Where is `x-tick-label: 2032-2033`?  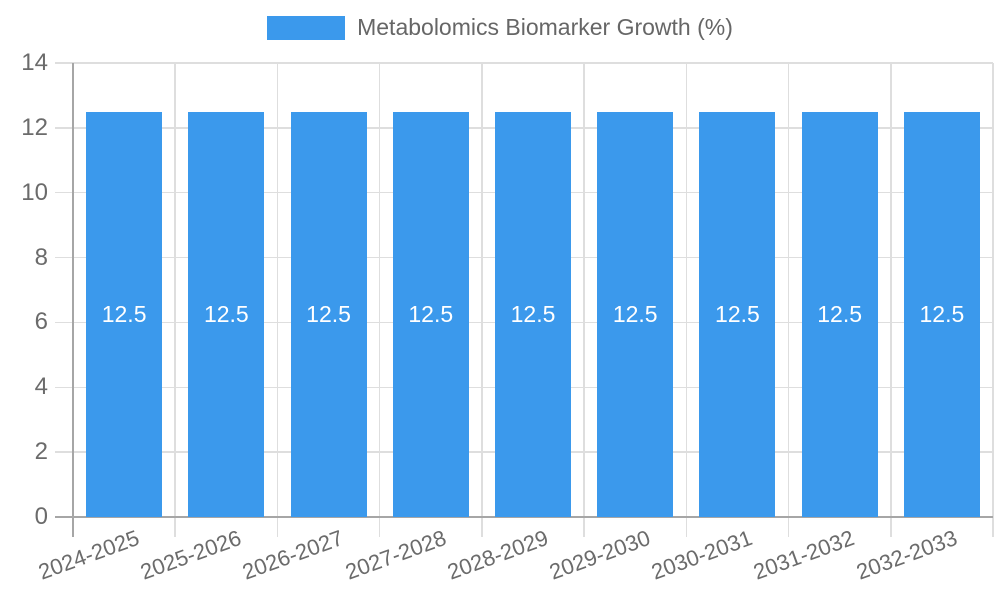
x-tick-label: 2032-2033 is located at coordinates (906, 555).